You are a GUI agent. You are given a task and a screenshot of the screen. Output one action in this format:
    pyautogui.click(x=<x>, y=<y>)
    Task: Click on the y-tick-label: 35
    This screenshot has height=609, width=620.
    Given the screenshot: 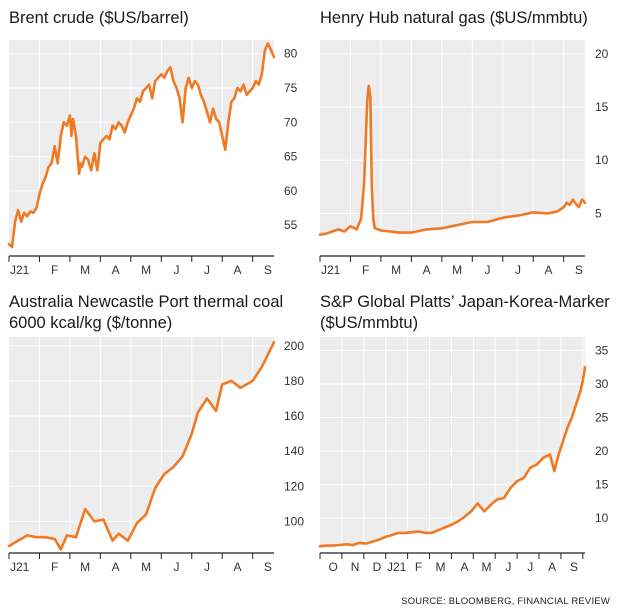 What is the action you would take?
    pyautogui.click(x=602, y=350)
    